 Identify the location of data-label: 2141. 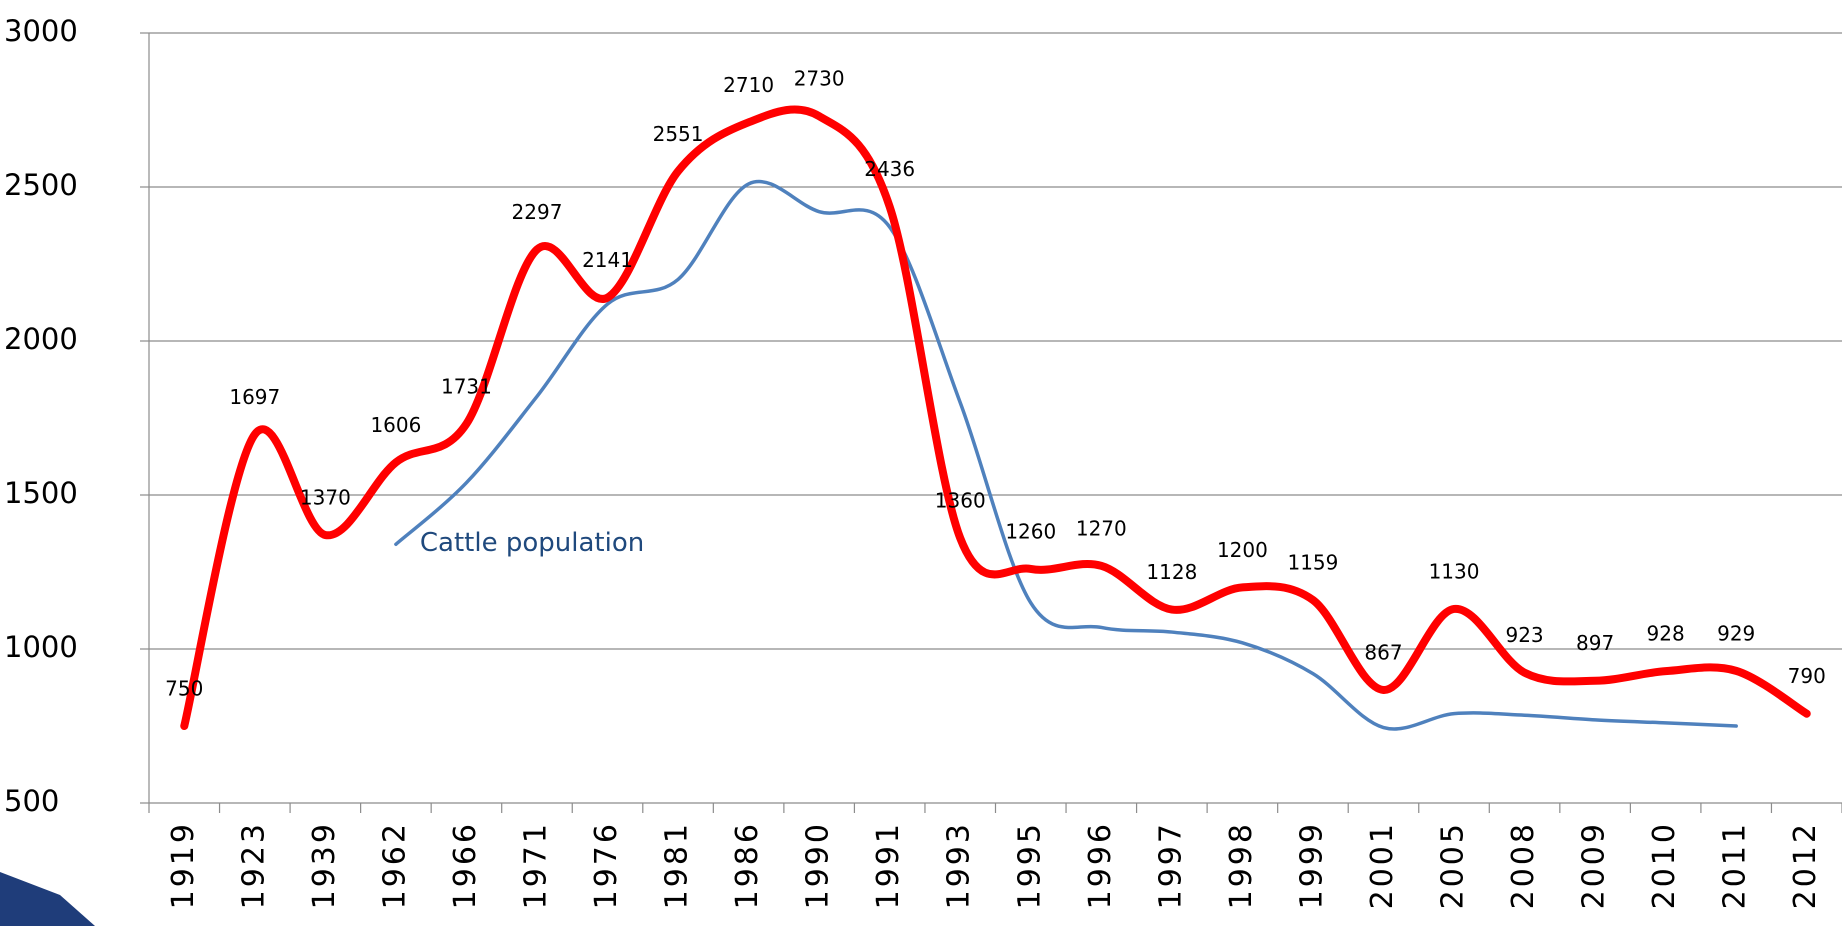
(607, 260).